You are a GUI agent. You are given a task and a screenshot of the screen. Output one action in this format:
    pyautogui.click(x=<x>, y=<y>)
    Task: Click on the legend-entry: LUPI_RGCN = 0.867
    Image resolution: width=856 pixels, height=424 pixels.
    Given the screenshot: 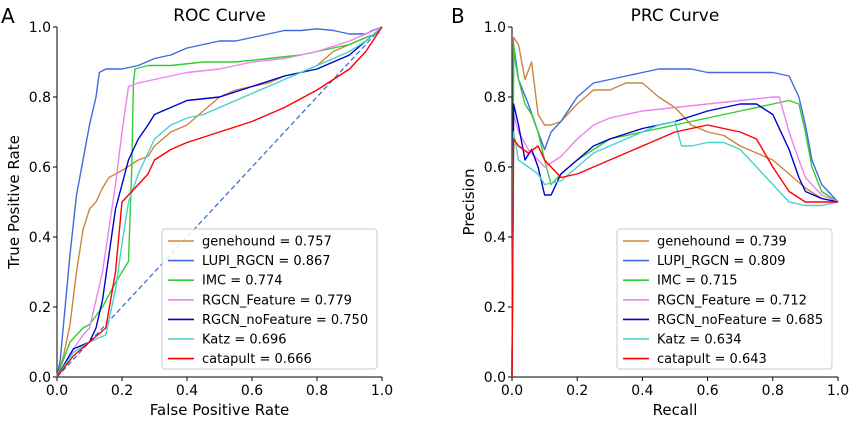 What is the action you would take?
    pyautogui.click(x=266, y=261)
    